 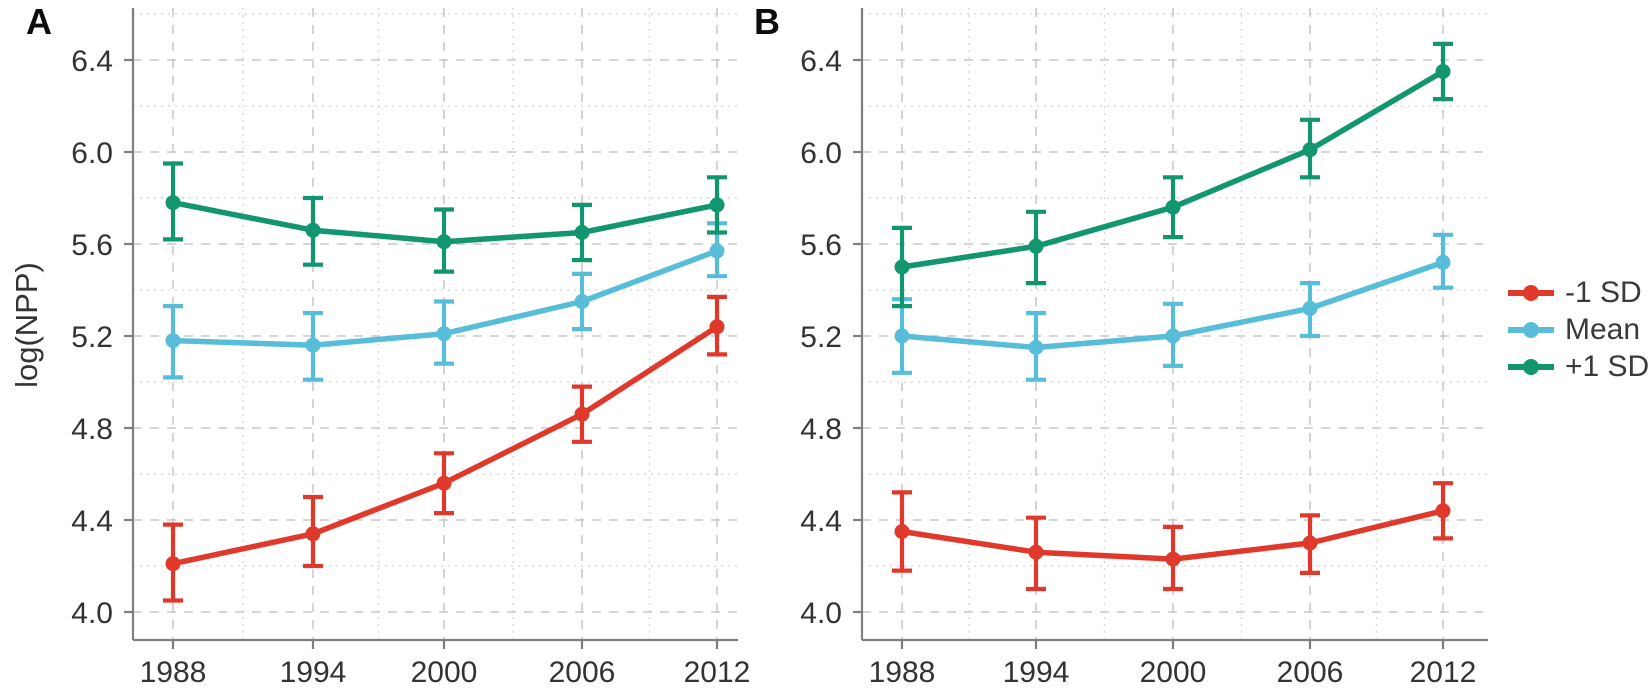 What do you see at coordinates (26, 325) in the screenshot?
I see `y-axis-title: log(NPP)` at bounding box center [26, 325].